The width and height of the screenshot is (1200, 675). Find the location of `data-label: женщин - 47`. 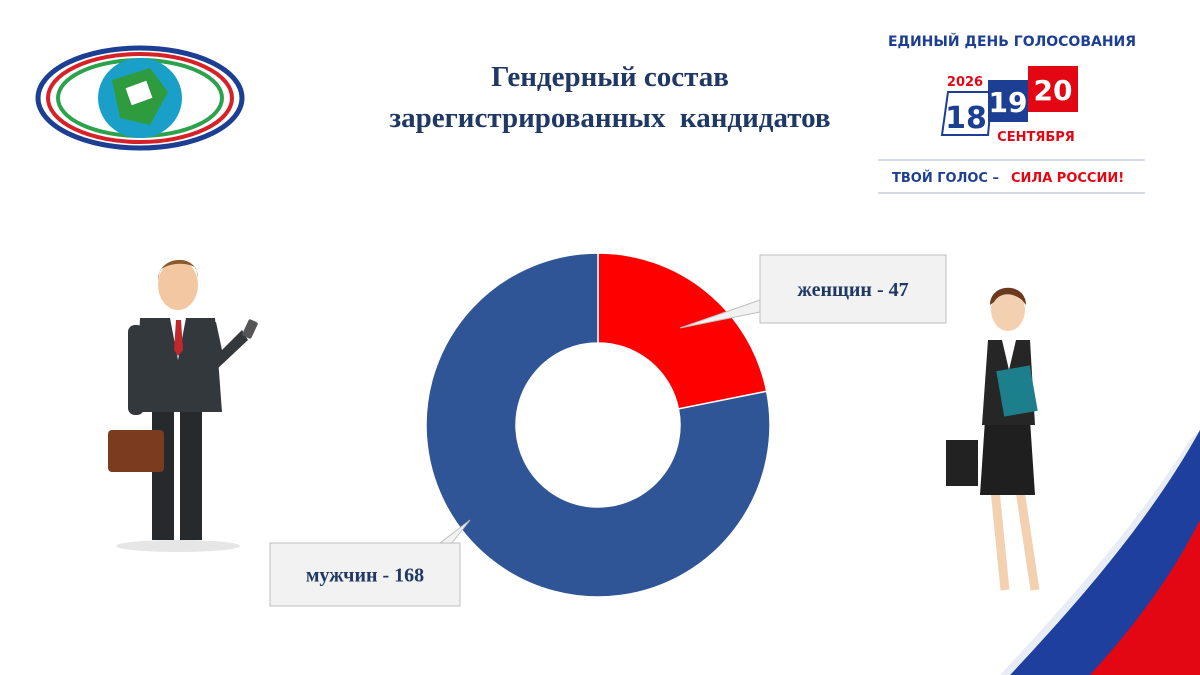

data-label: женщин - 47 is located at coordinates (852, 290).